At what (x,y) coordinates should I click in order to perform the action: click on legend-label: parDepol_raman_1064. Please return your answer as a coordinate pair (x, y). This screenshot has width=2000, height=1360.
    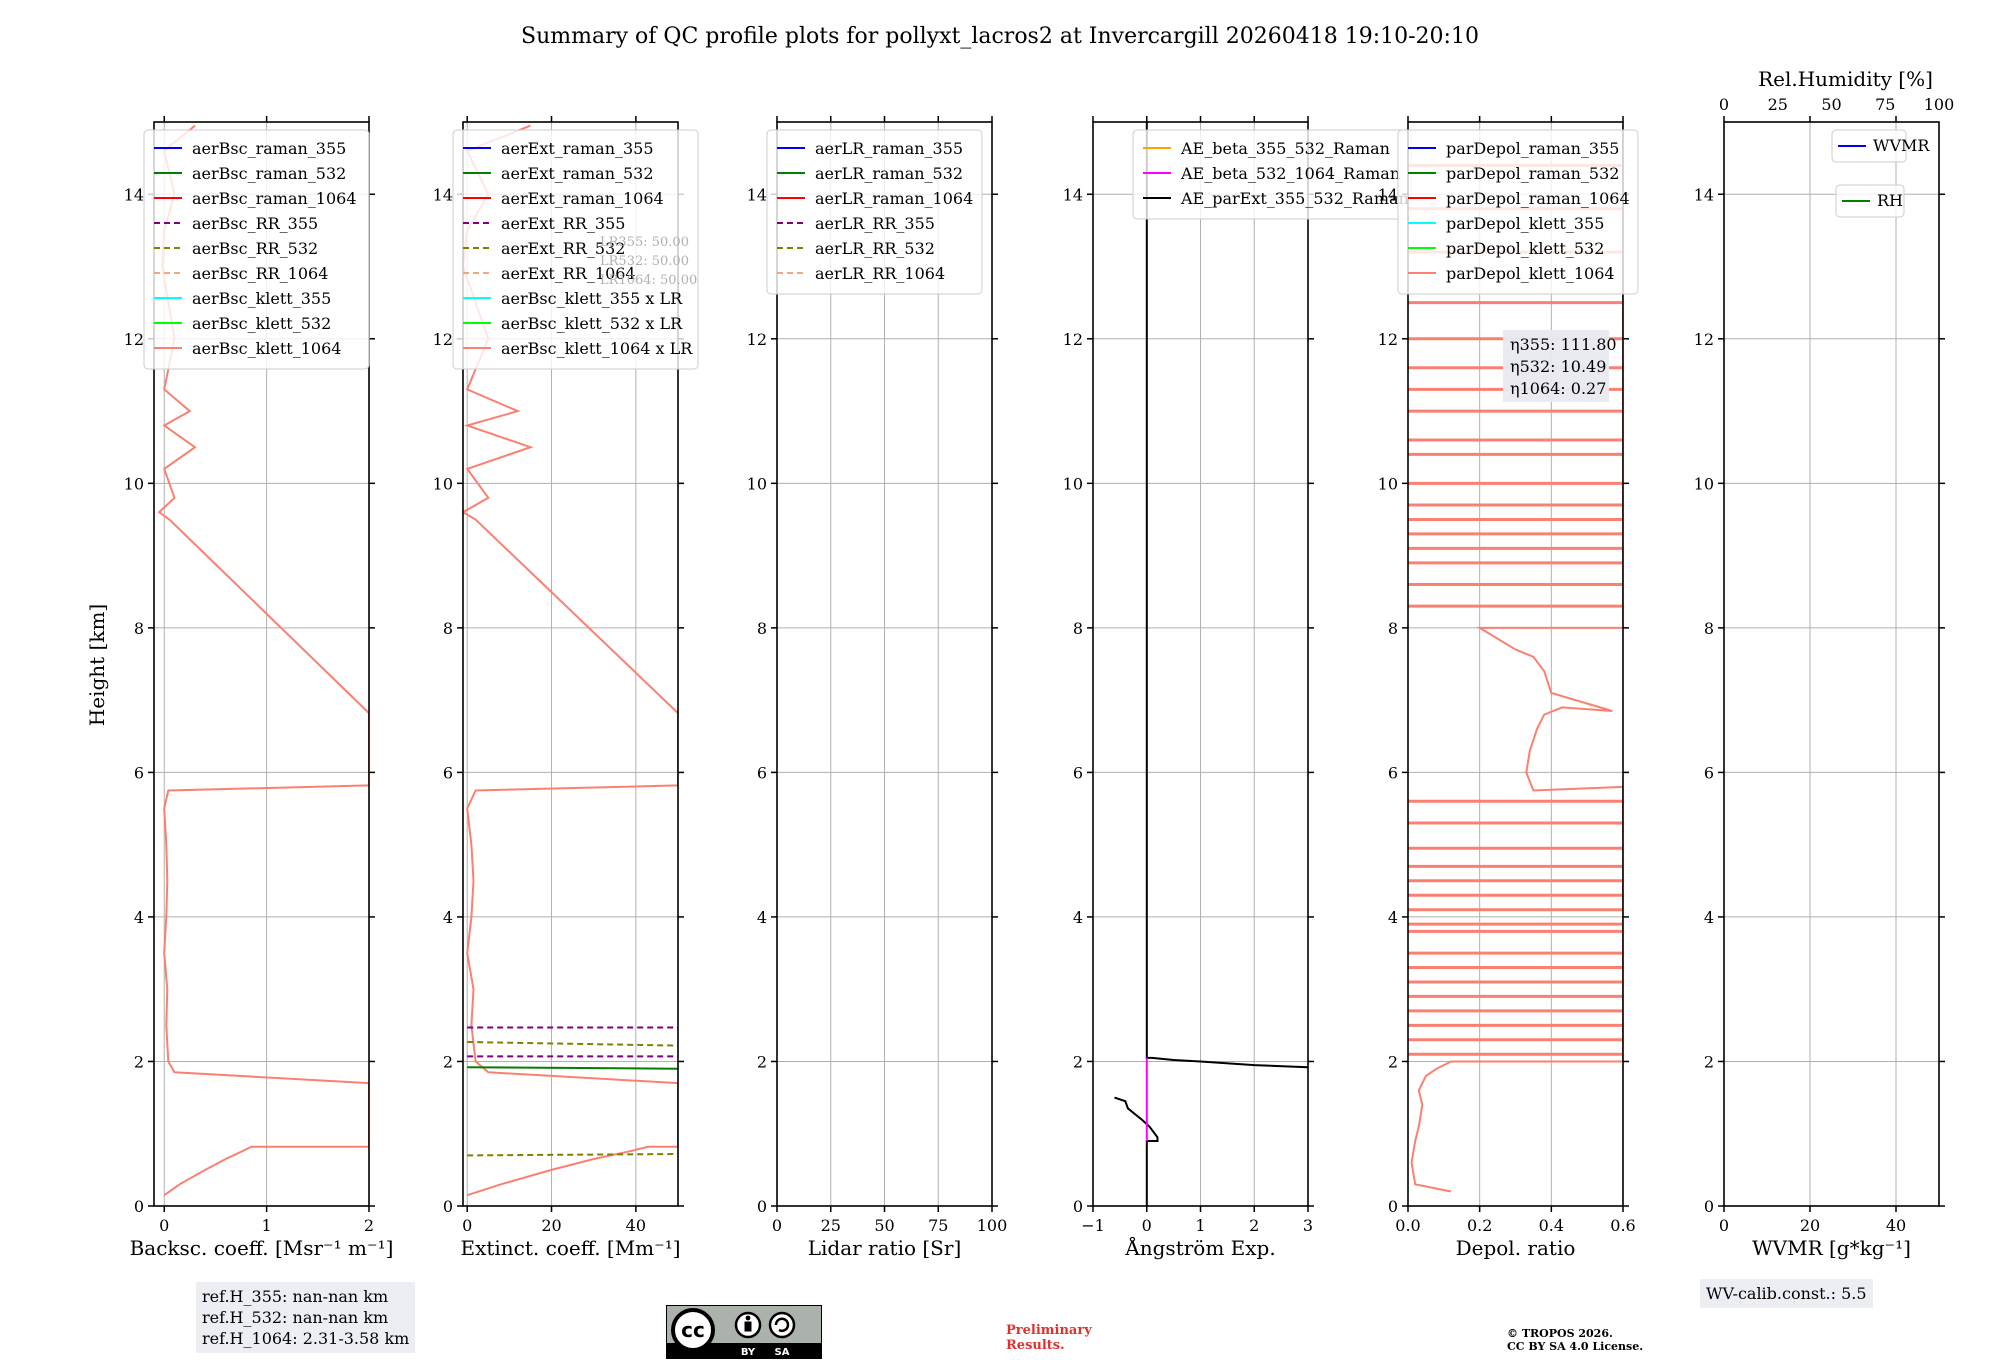
    Looking at the image, I should click on (1538, 198).